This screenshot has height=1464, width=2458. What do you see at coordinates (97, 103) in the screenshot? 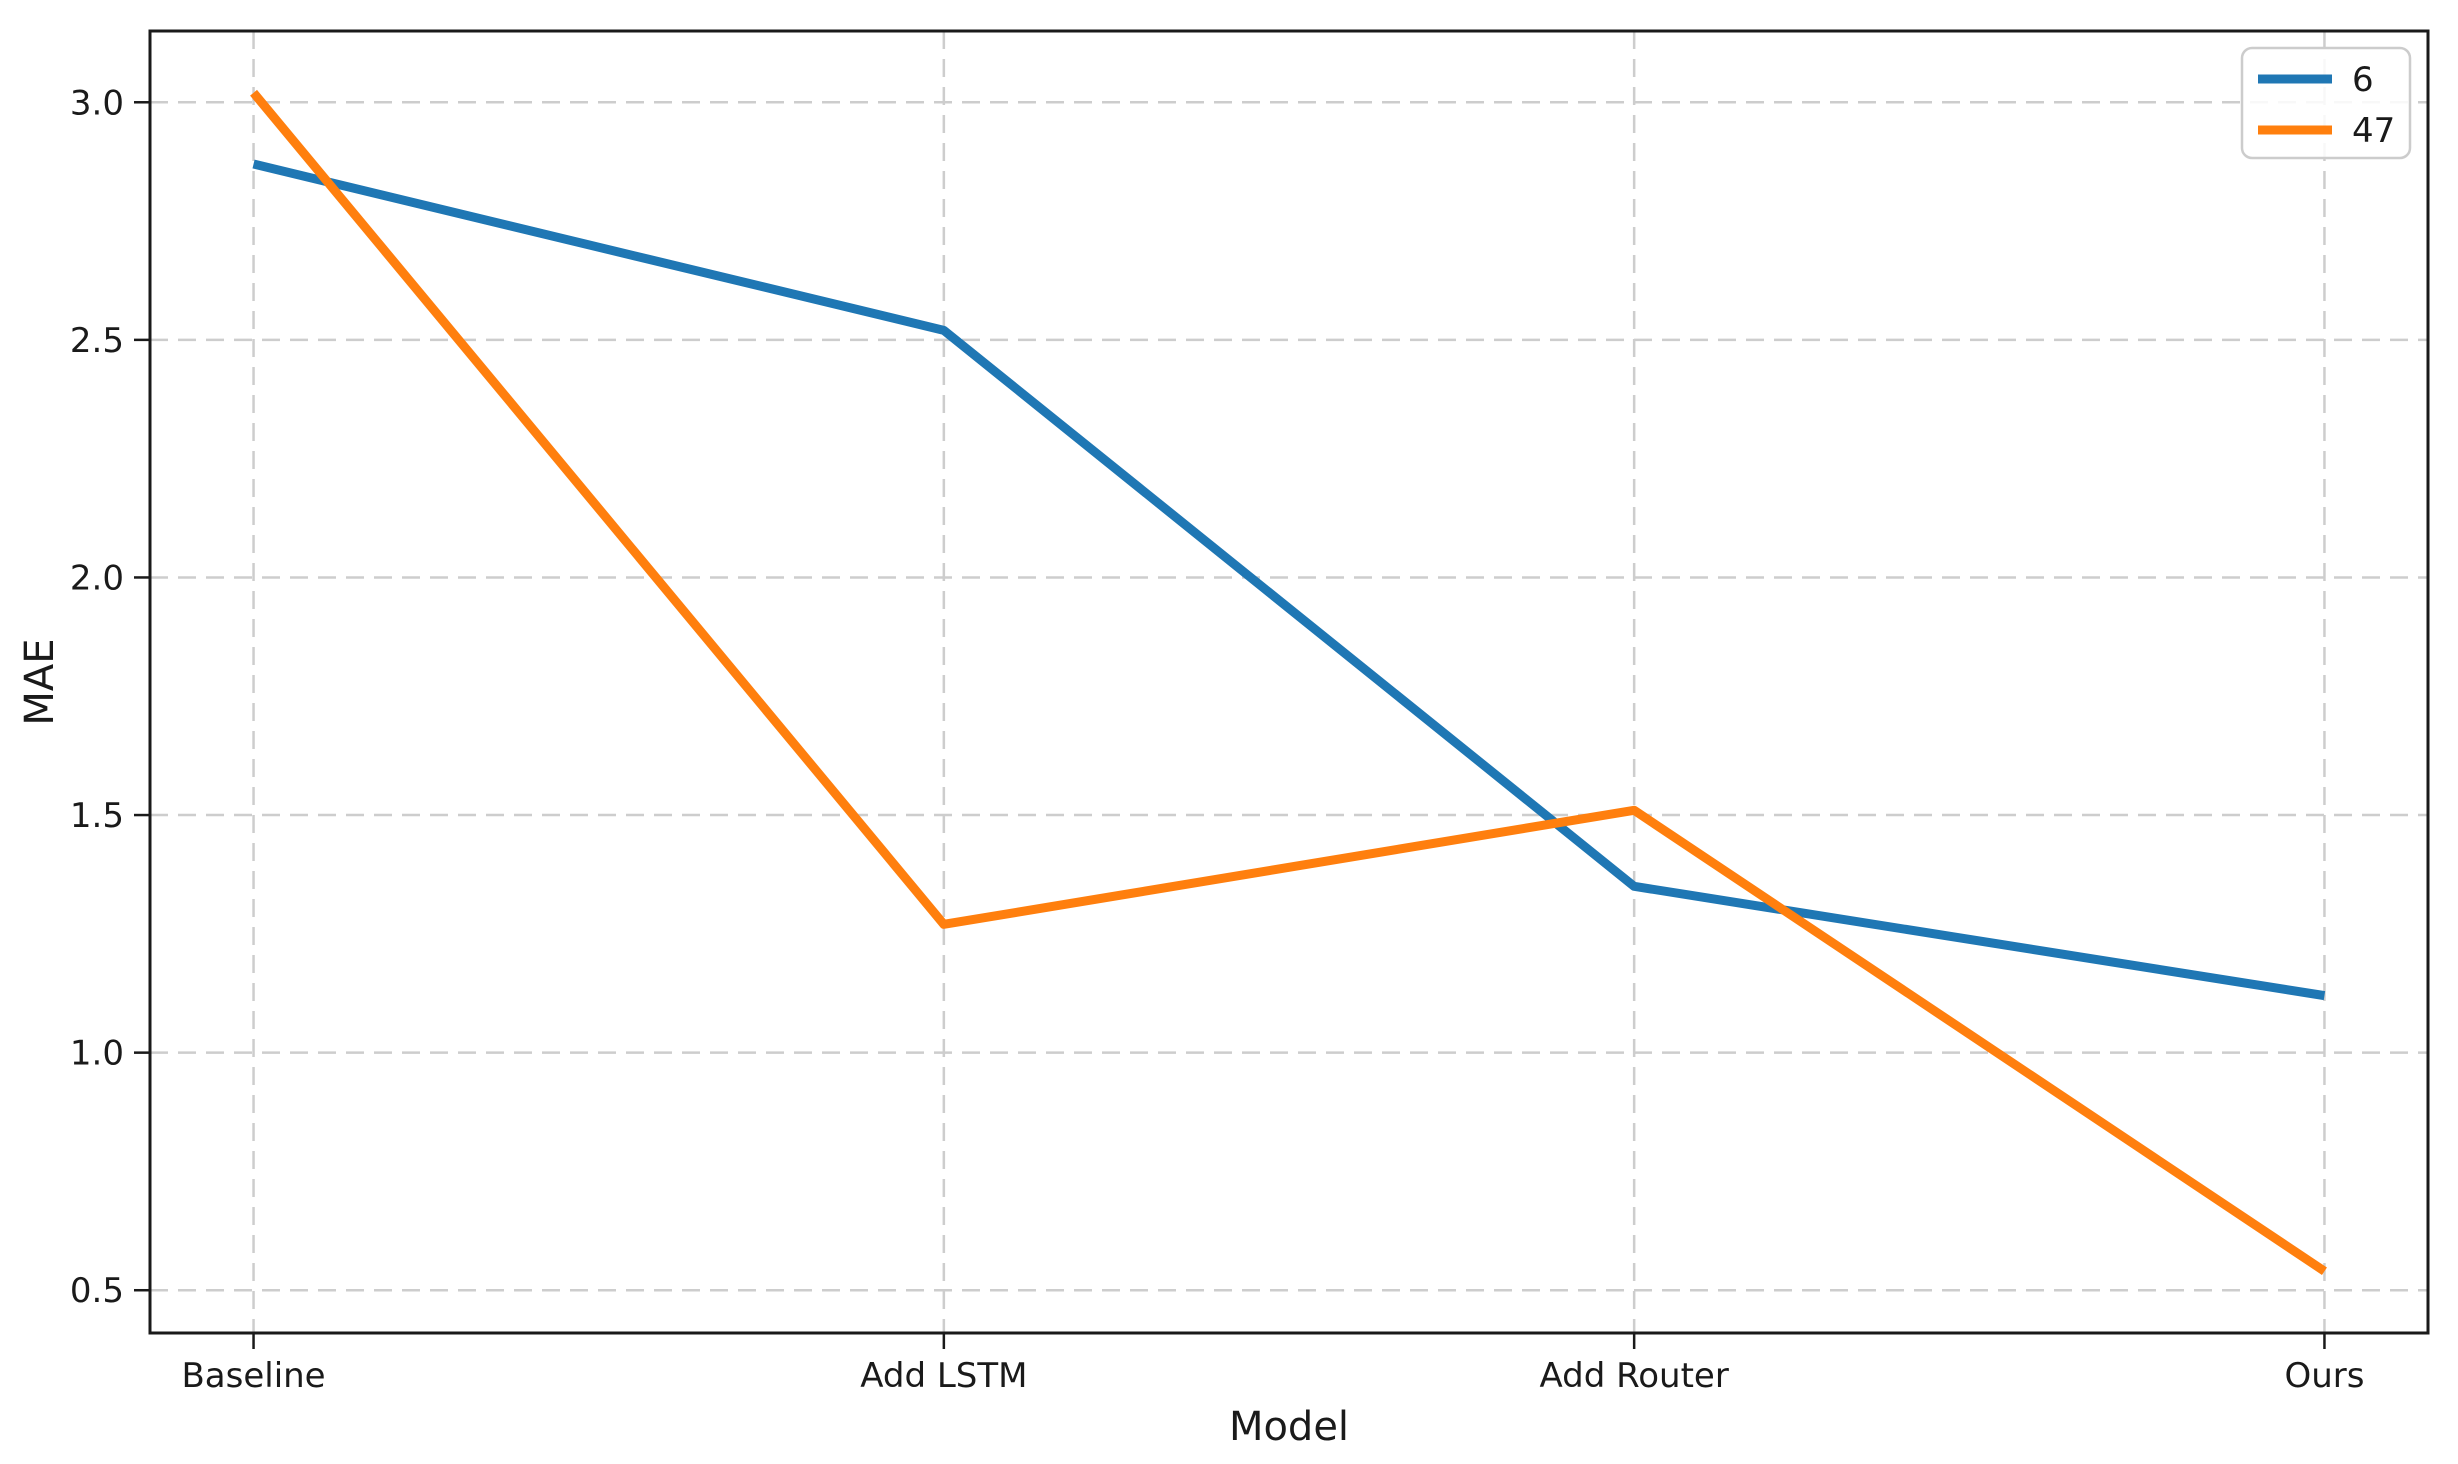
I see `y-tick-label-3: 3.0` at bounding box center [97, 103].